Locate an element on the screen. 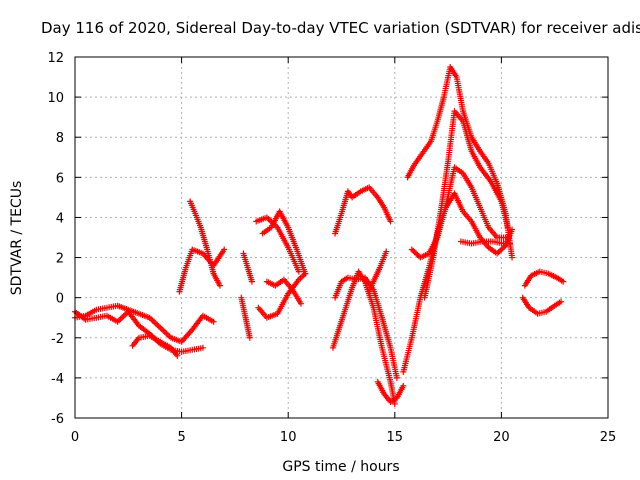 Image resolution: width=640 pixels, height=480 pixels. y-tick-label: -2 is located at coordinates (57, 339).